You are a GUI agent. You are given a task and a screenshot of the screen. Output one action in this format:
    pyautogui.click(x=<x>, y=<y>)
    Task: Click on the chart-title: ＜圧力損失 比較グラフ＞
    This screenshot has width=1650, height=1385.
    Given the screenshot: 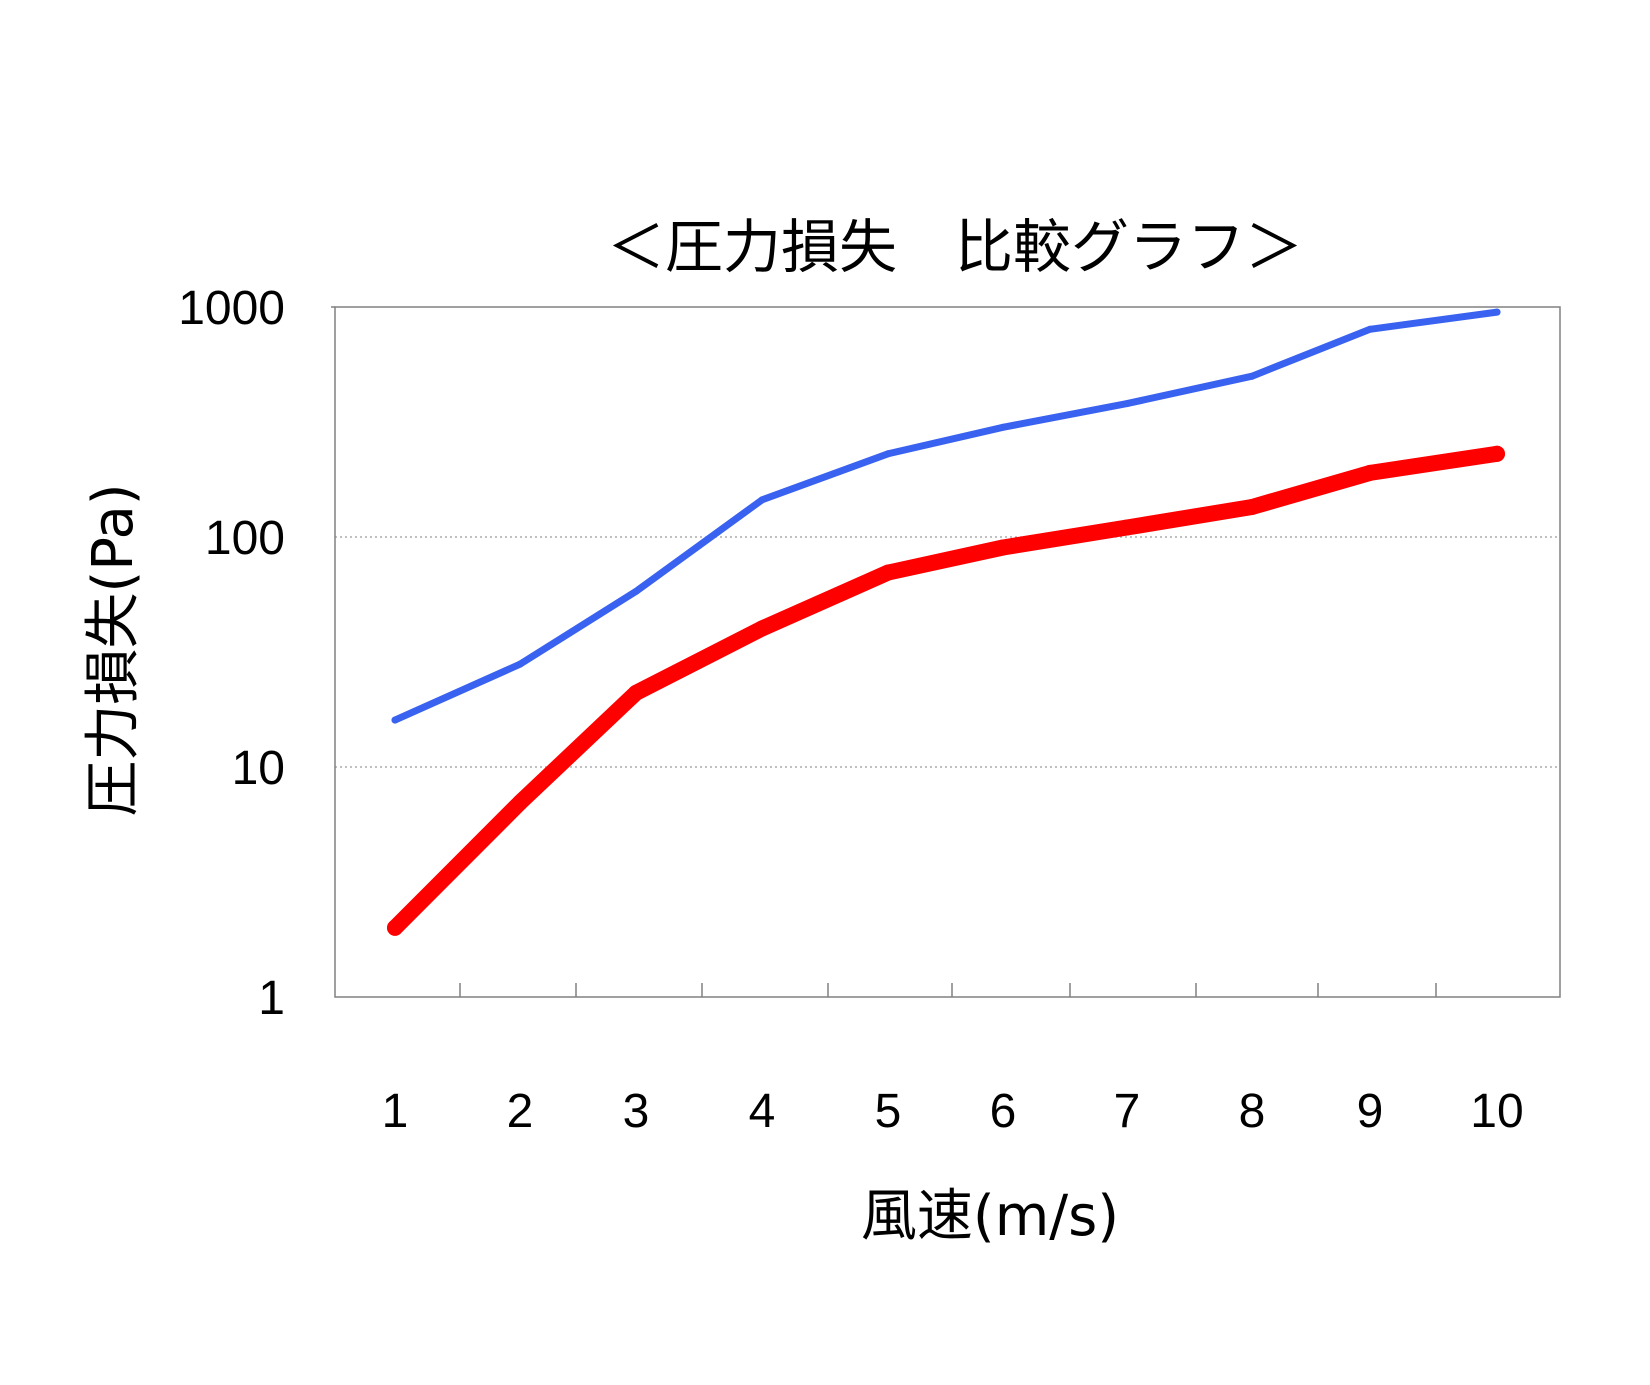 What is the action you would take?
    pyautogui.click(x=955, y=247)
    